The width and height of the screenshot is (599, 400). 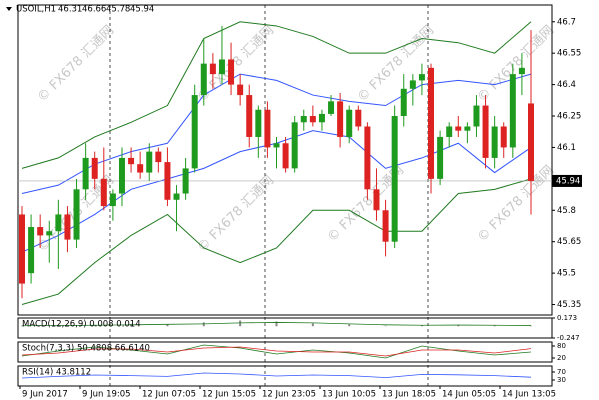 I want to click on x-tick-label: 12 Jun 23:05, so click(x=289, y=395).